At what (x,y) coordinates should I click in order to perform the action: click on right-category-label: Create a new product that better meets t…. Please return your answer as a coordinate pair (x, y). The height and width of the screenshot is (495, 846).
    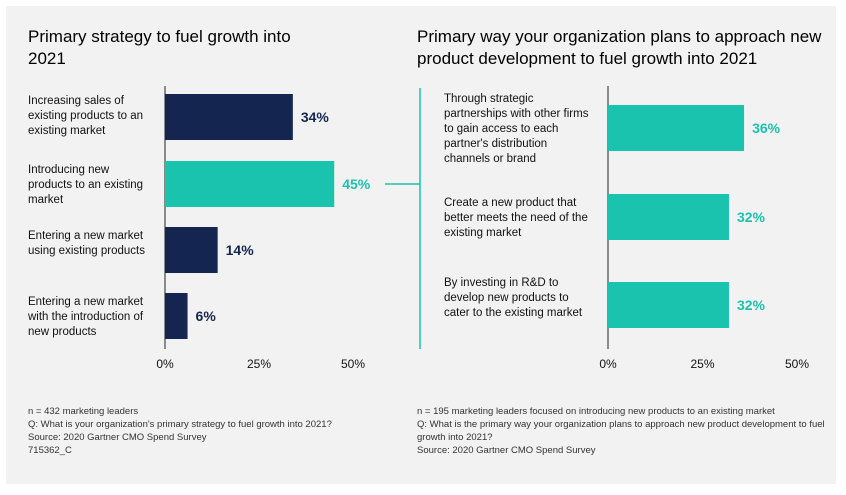
    Looking at the image, I should click on (516, 218).